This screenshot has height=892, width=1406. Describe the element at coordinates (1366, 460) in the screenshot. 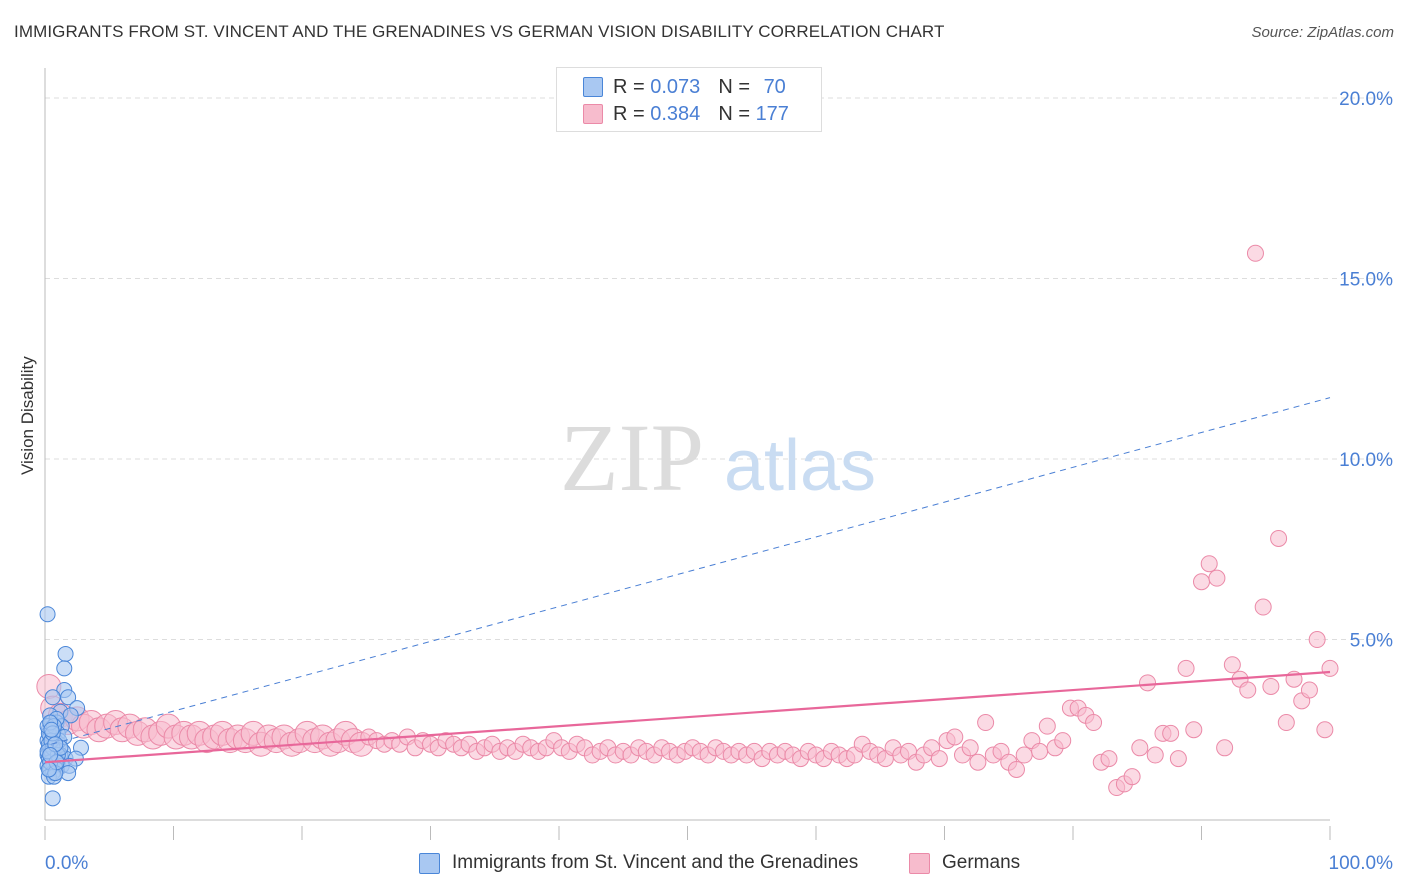

I see `y-tick-label: 10.0%` at that location.